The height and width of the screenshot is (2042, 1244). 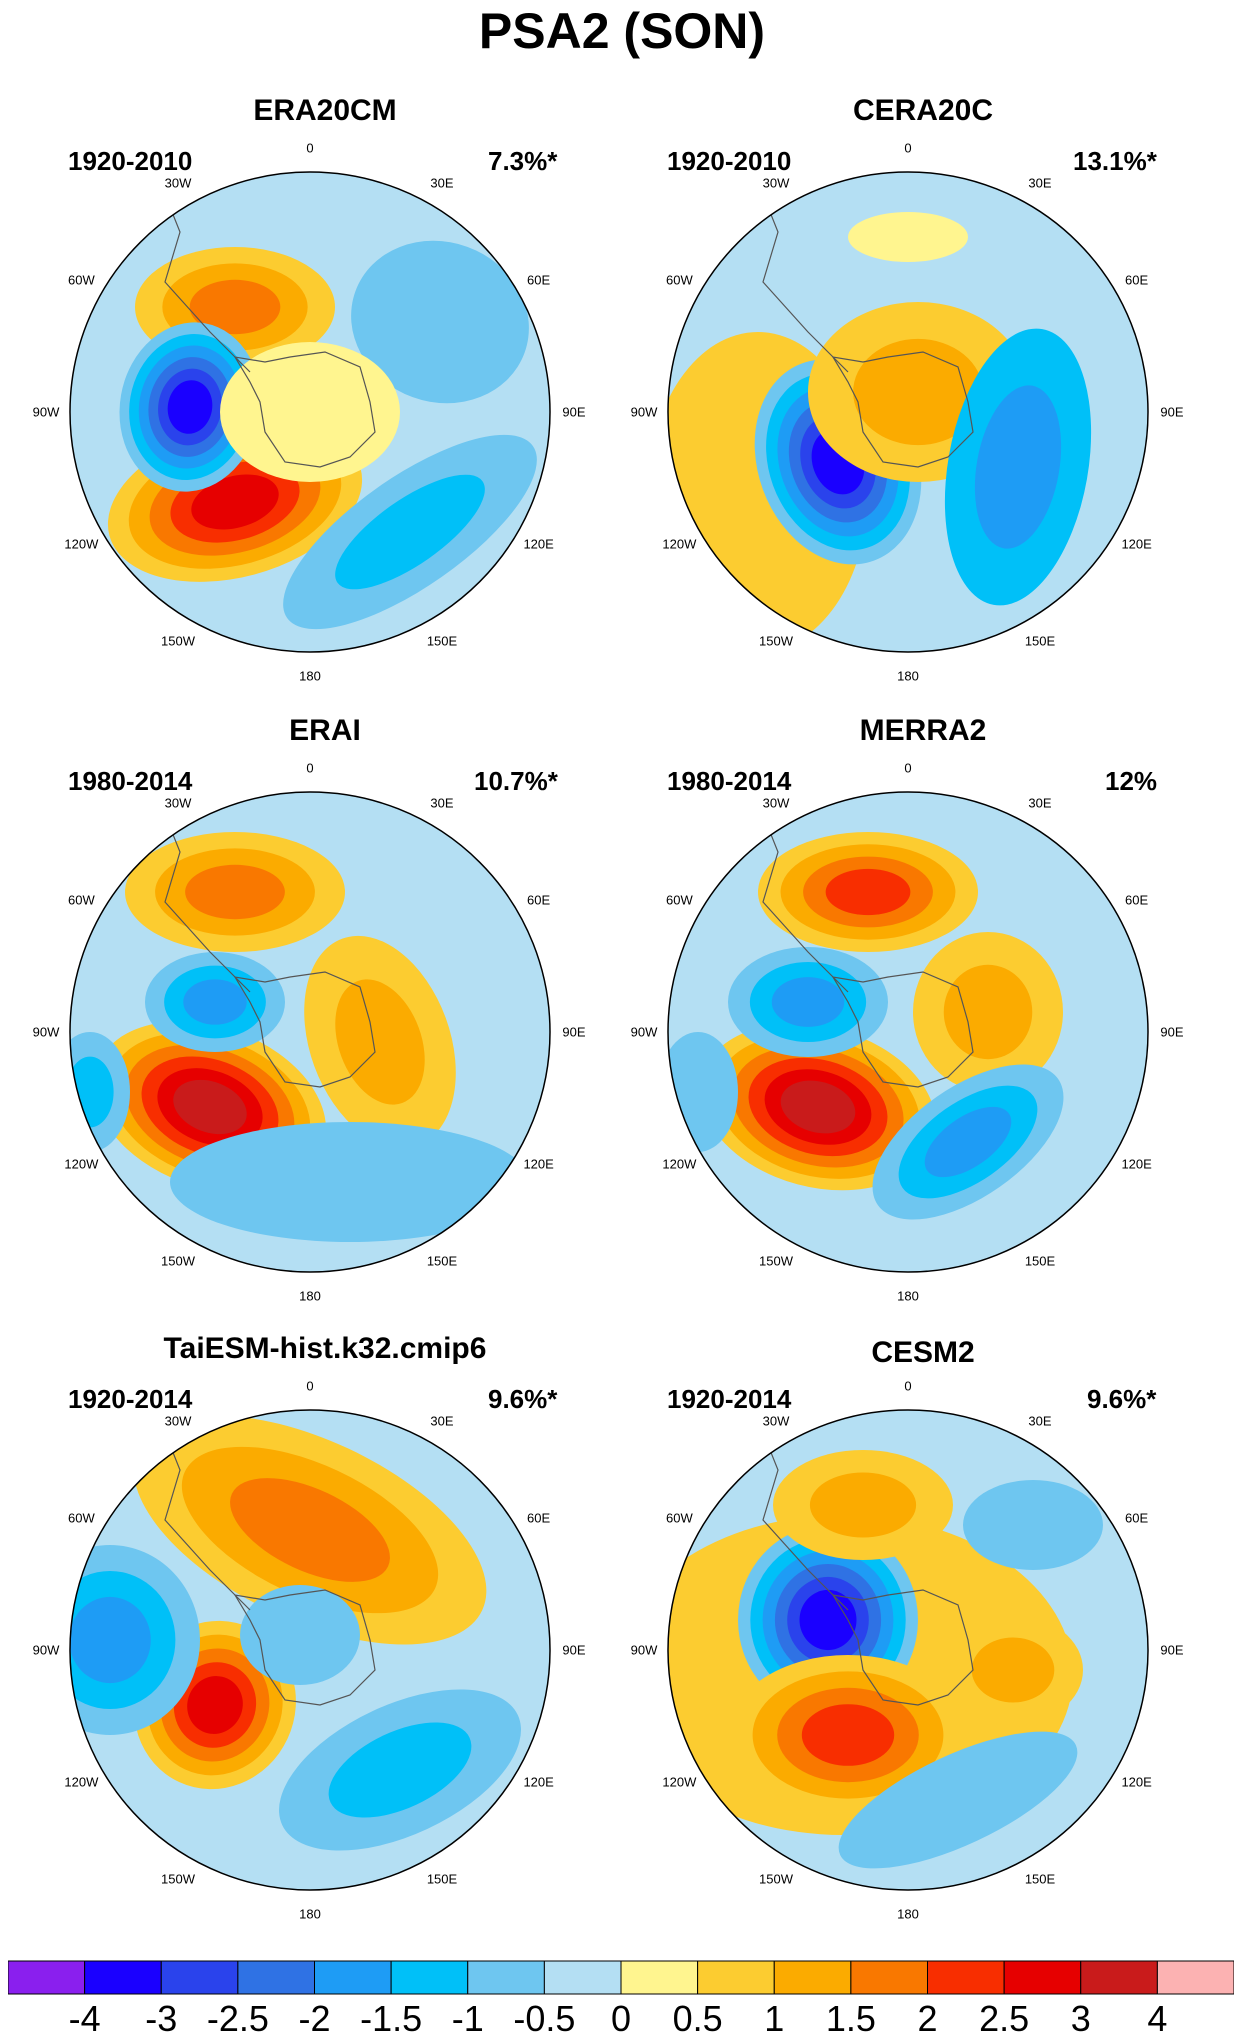 I want to click on colorbar-tick-label: -0.5, so click(x=544, y=2018).